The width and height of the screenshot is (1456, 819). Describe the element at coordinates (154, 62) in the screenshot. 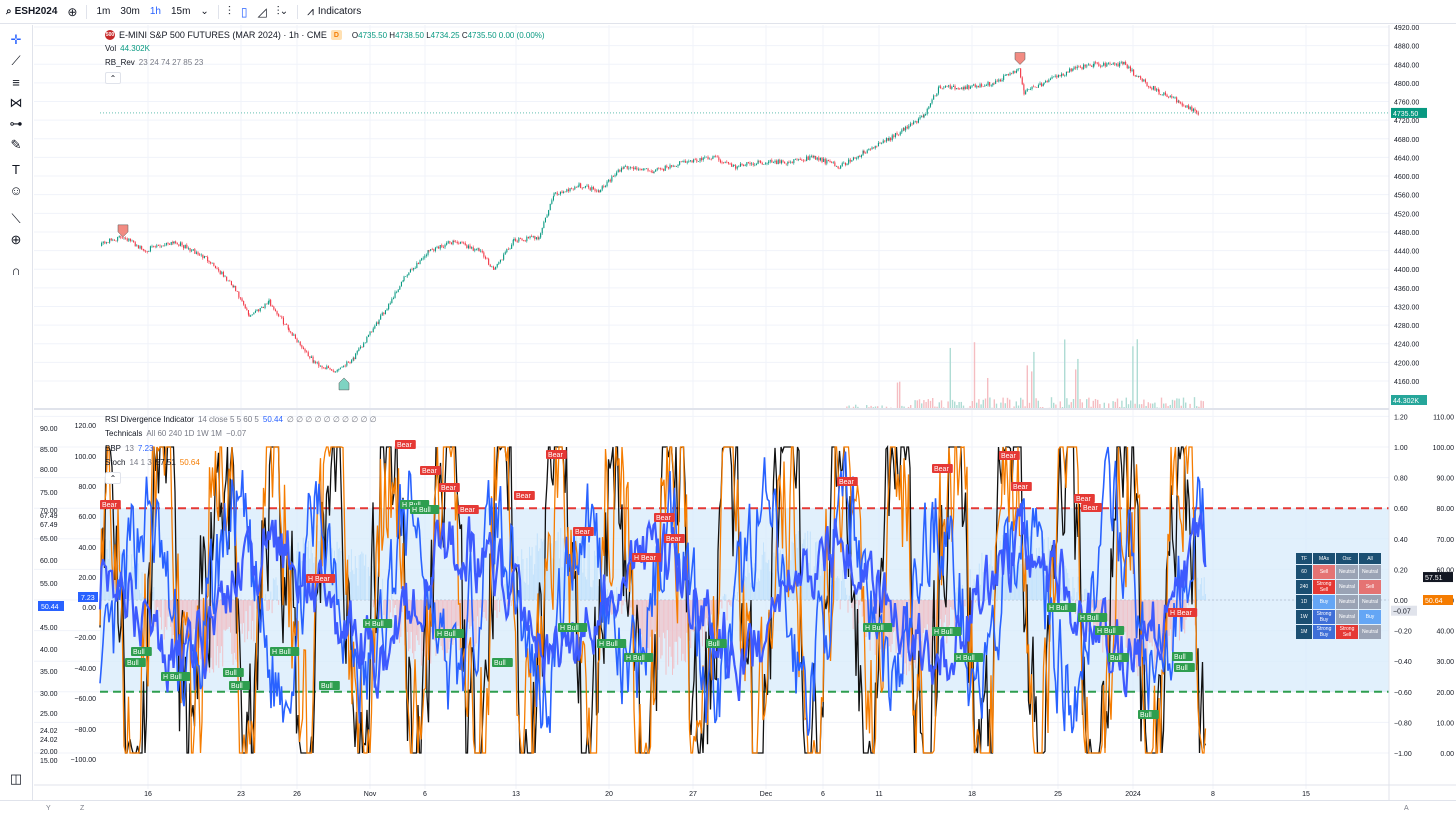

I see `rb-rev-legend: RB_Rev 23 24 74 27 85 23` at that location.